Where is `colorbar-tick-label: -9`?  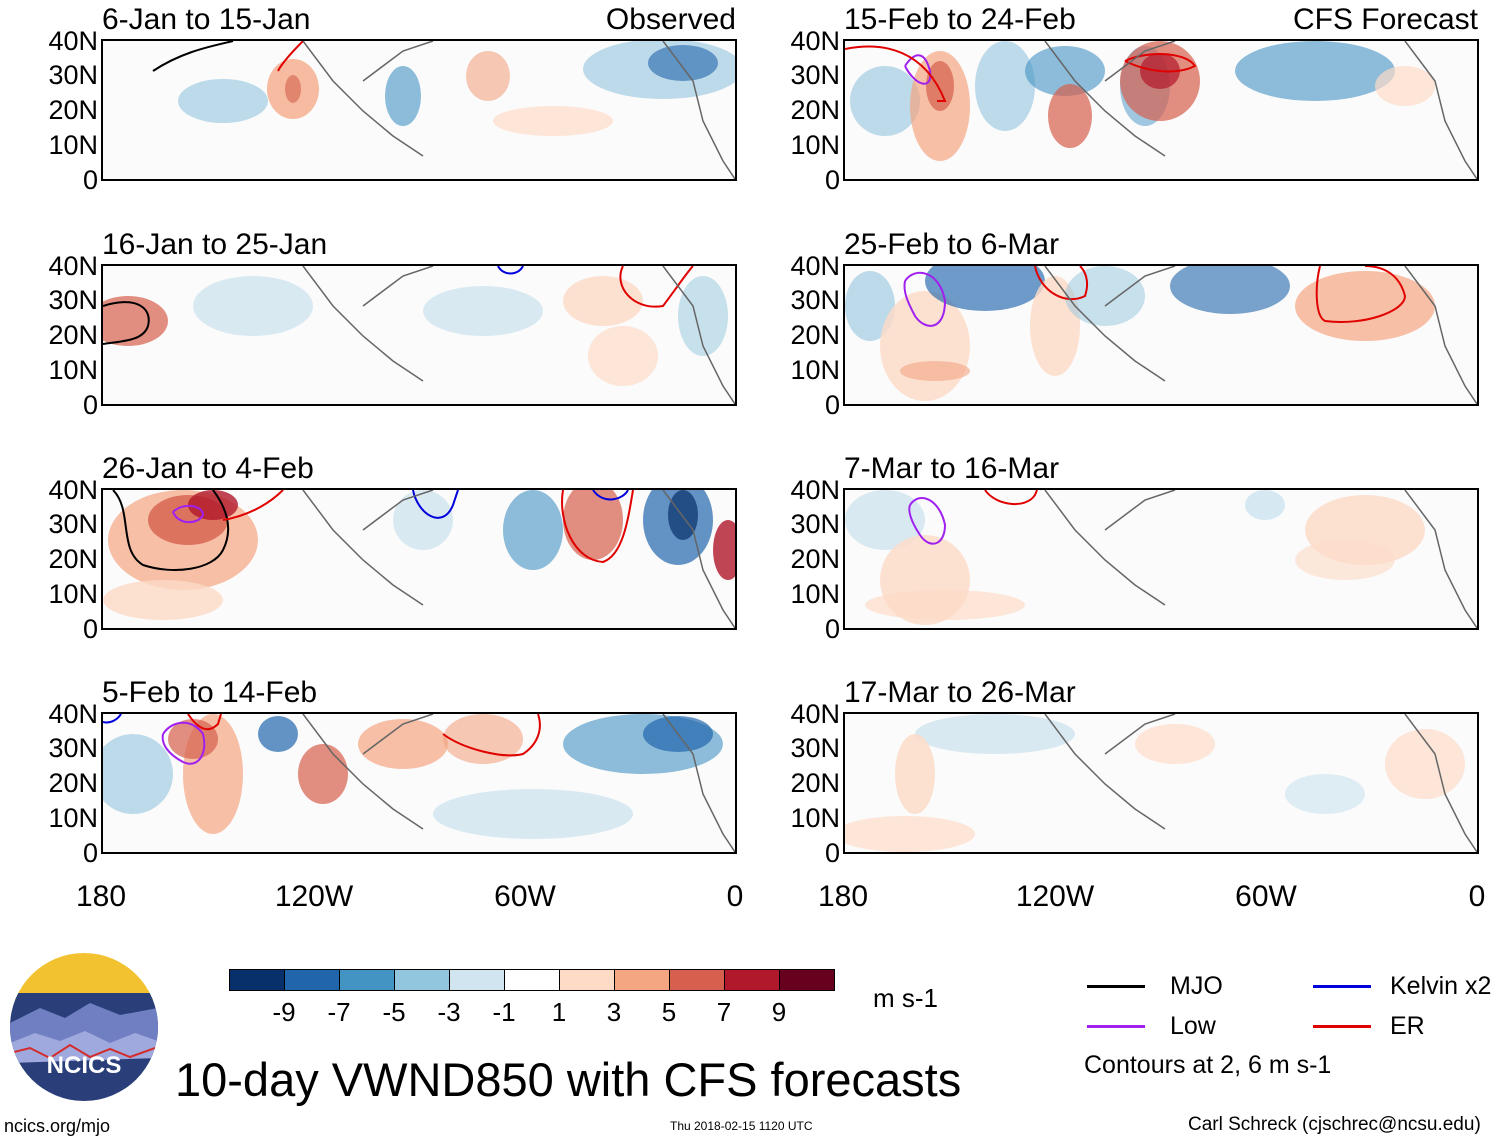
colorbar-tick-label: -9 is located at coordinates (284, 1012).